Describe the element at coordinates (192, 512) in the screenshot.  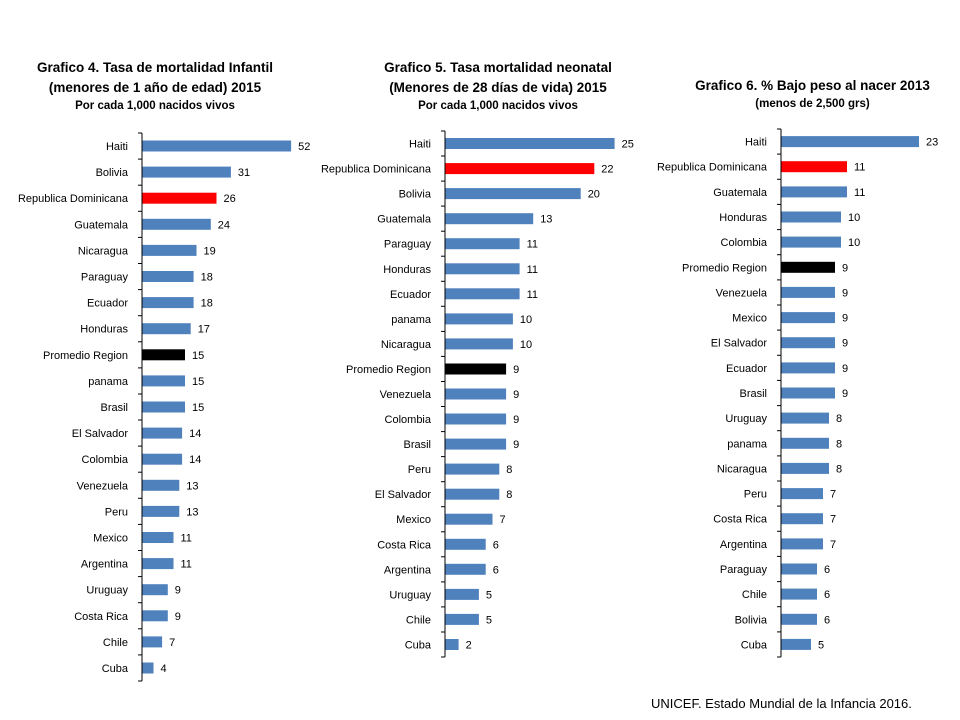
I see `value-label: 13` at that location.